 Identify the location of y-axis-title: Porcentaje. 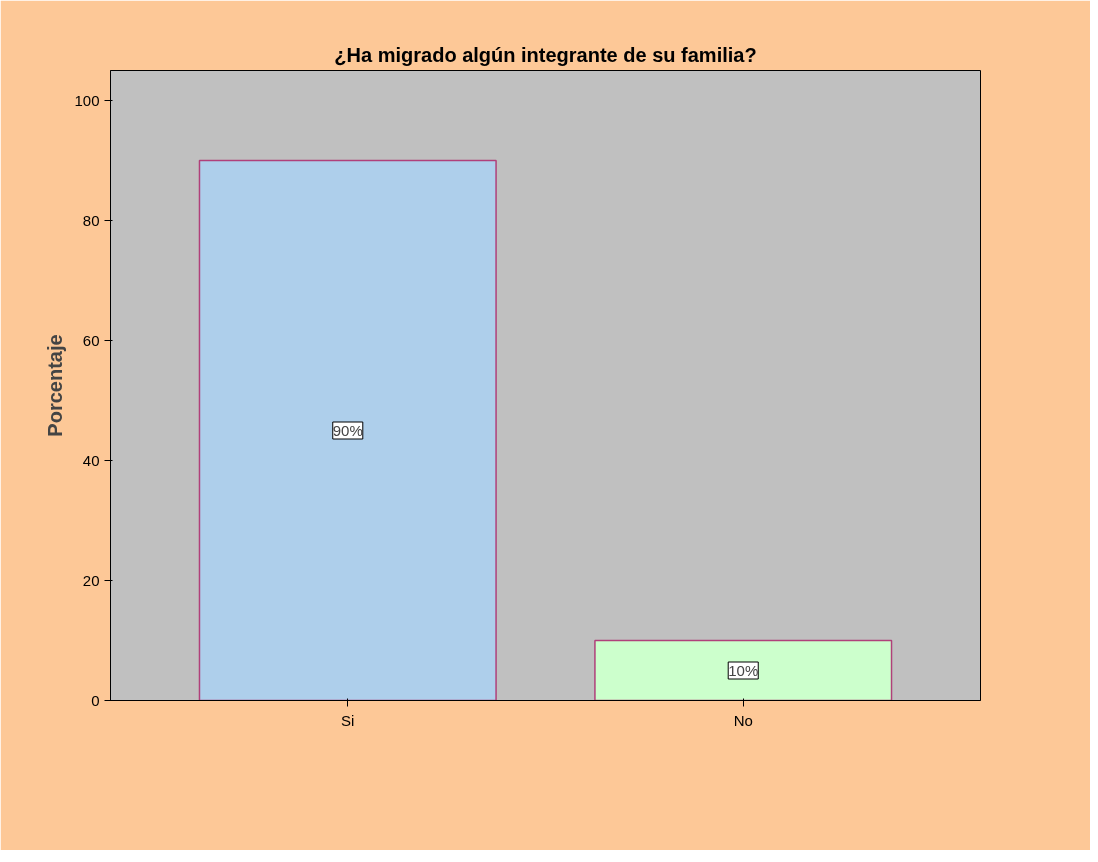
(55, 385).